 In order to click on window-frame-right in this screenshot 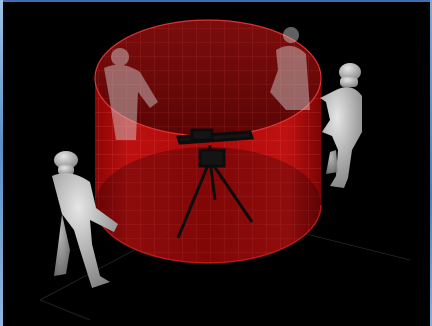, I will do `click(431, 163)`.